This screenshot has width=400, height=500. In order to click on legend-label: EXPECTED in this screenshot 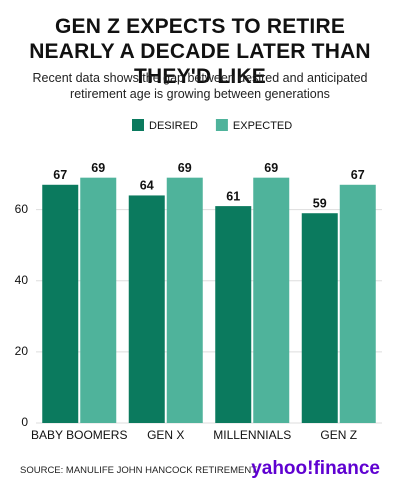, I will do `click(262, 126)`.